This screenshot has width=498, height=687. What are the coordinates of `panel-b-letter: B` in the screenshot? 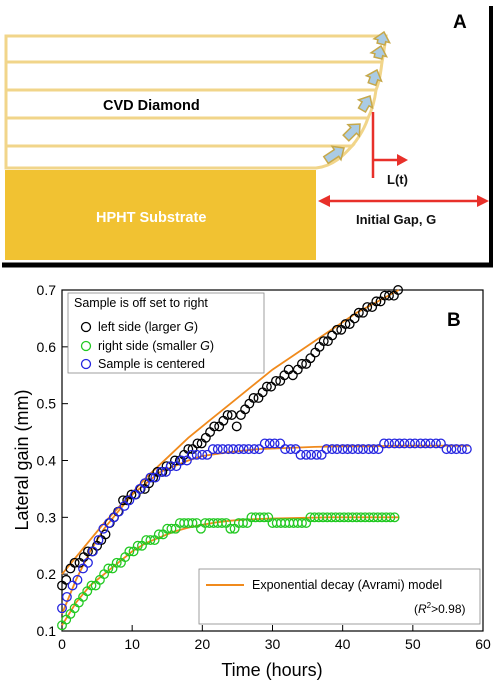 It's located at (454, 320).